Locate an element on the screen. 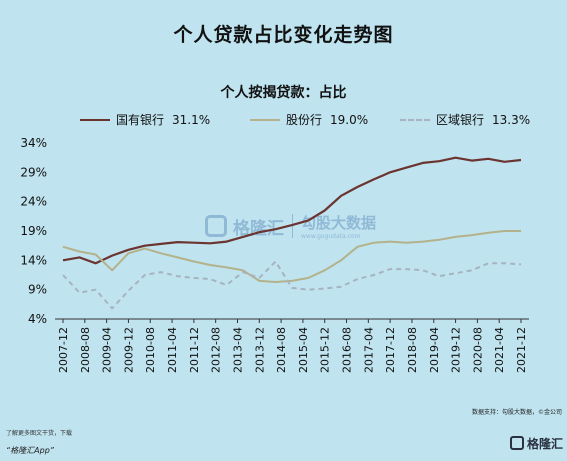 The image size is (567, 461). x-tick-label-13: 2016-08 is located at coordinates (347, 350).